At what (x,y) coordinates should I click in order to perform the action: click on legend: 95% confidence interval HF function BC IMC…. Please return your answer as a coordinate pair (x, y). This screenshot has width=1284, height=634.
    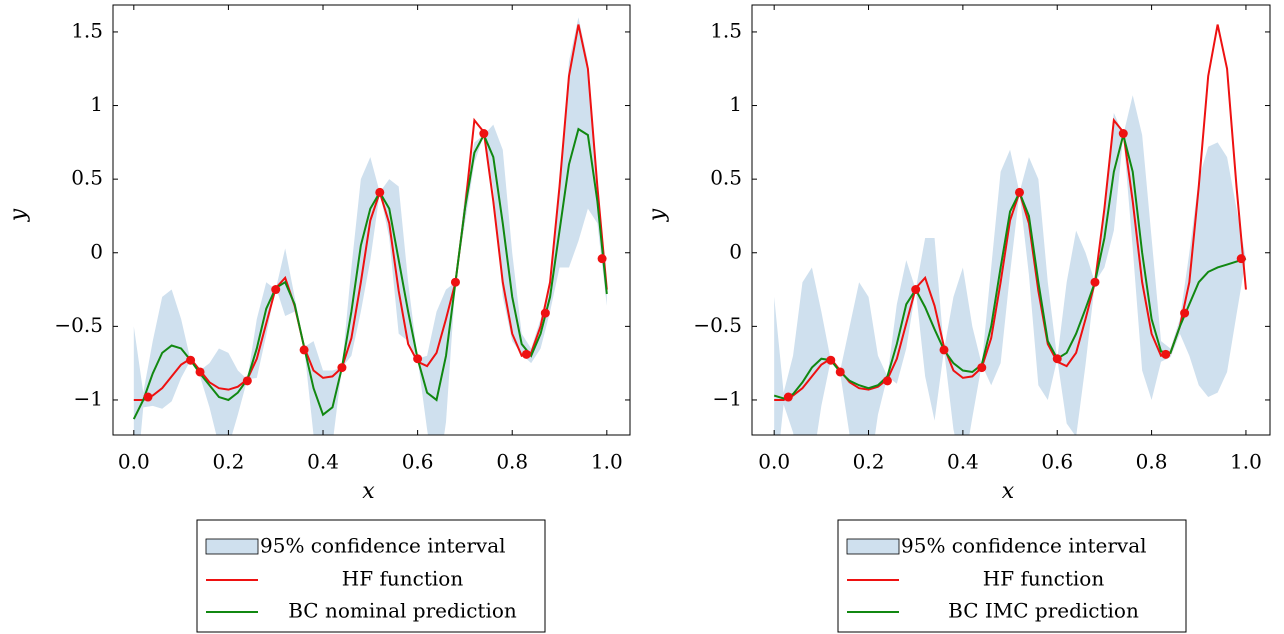
    Looking at the image, I should click on (1012, 576).